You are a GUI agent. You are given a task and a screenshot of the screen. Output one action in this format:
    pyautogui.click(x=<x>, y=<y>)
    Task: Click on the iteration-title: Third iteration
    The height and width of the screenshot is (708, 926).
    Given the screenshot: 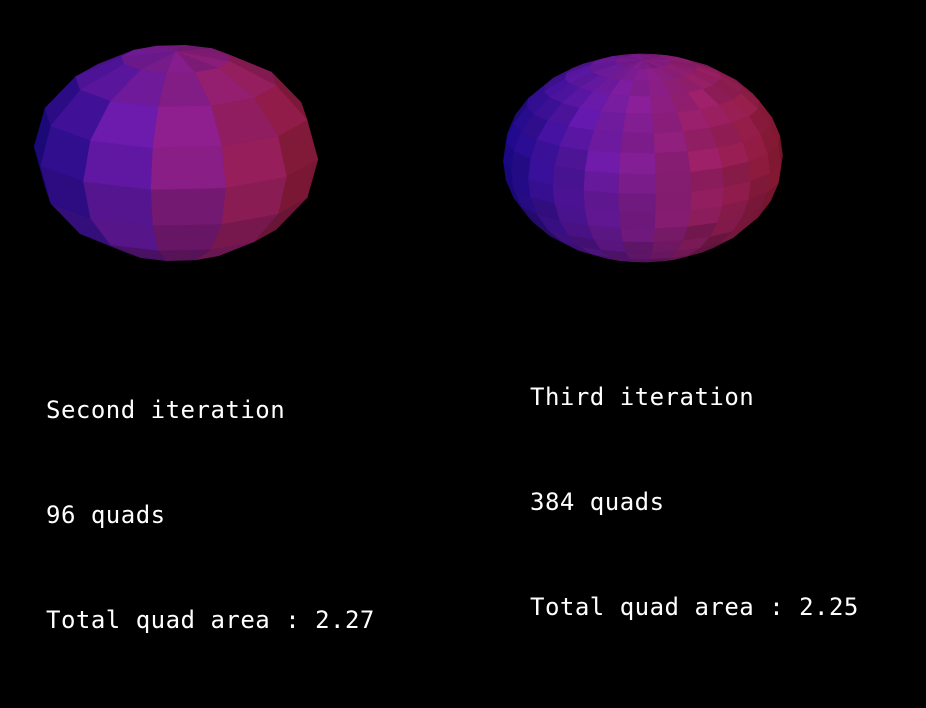 What is the action you would take?
    pyautogui.click(x=642, y=397)
    